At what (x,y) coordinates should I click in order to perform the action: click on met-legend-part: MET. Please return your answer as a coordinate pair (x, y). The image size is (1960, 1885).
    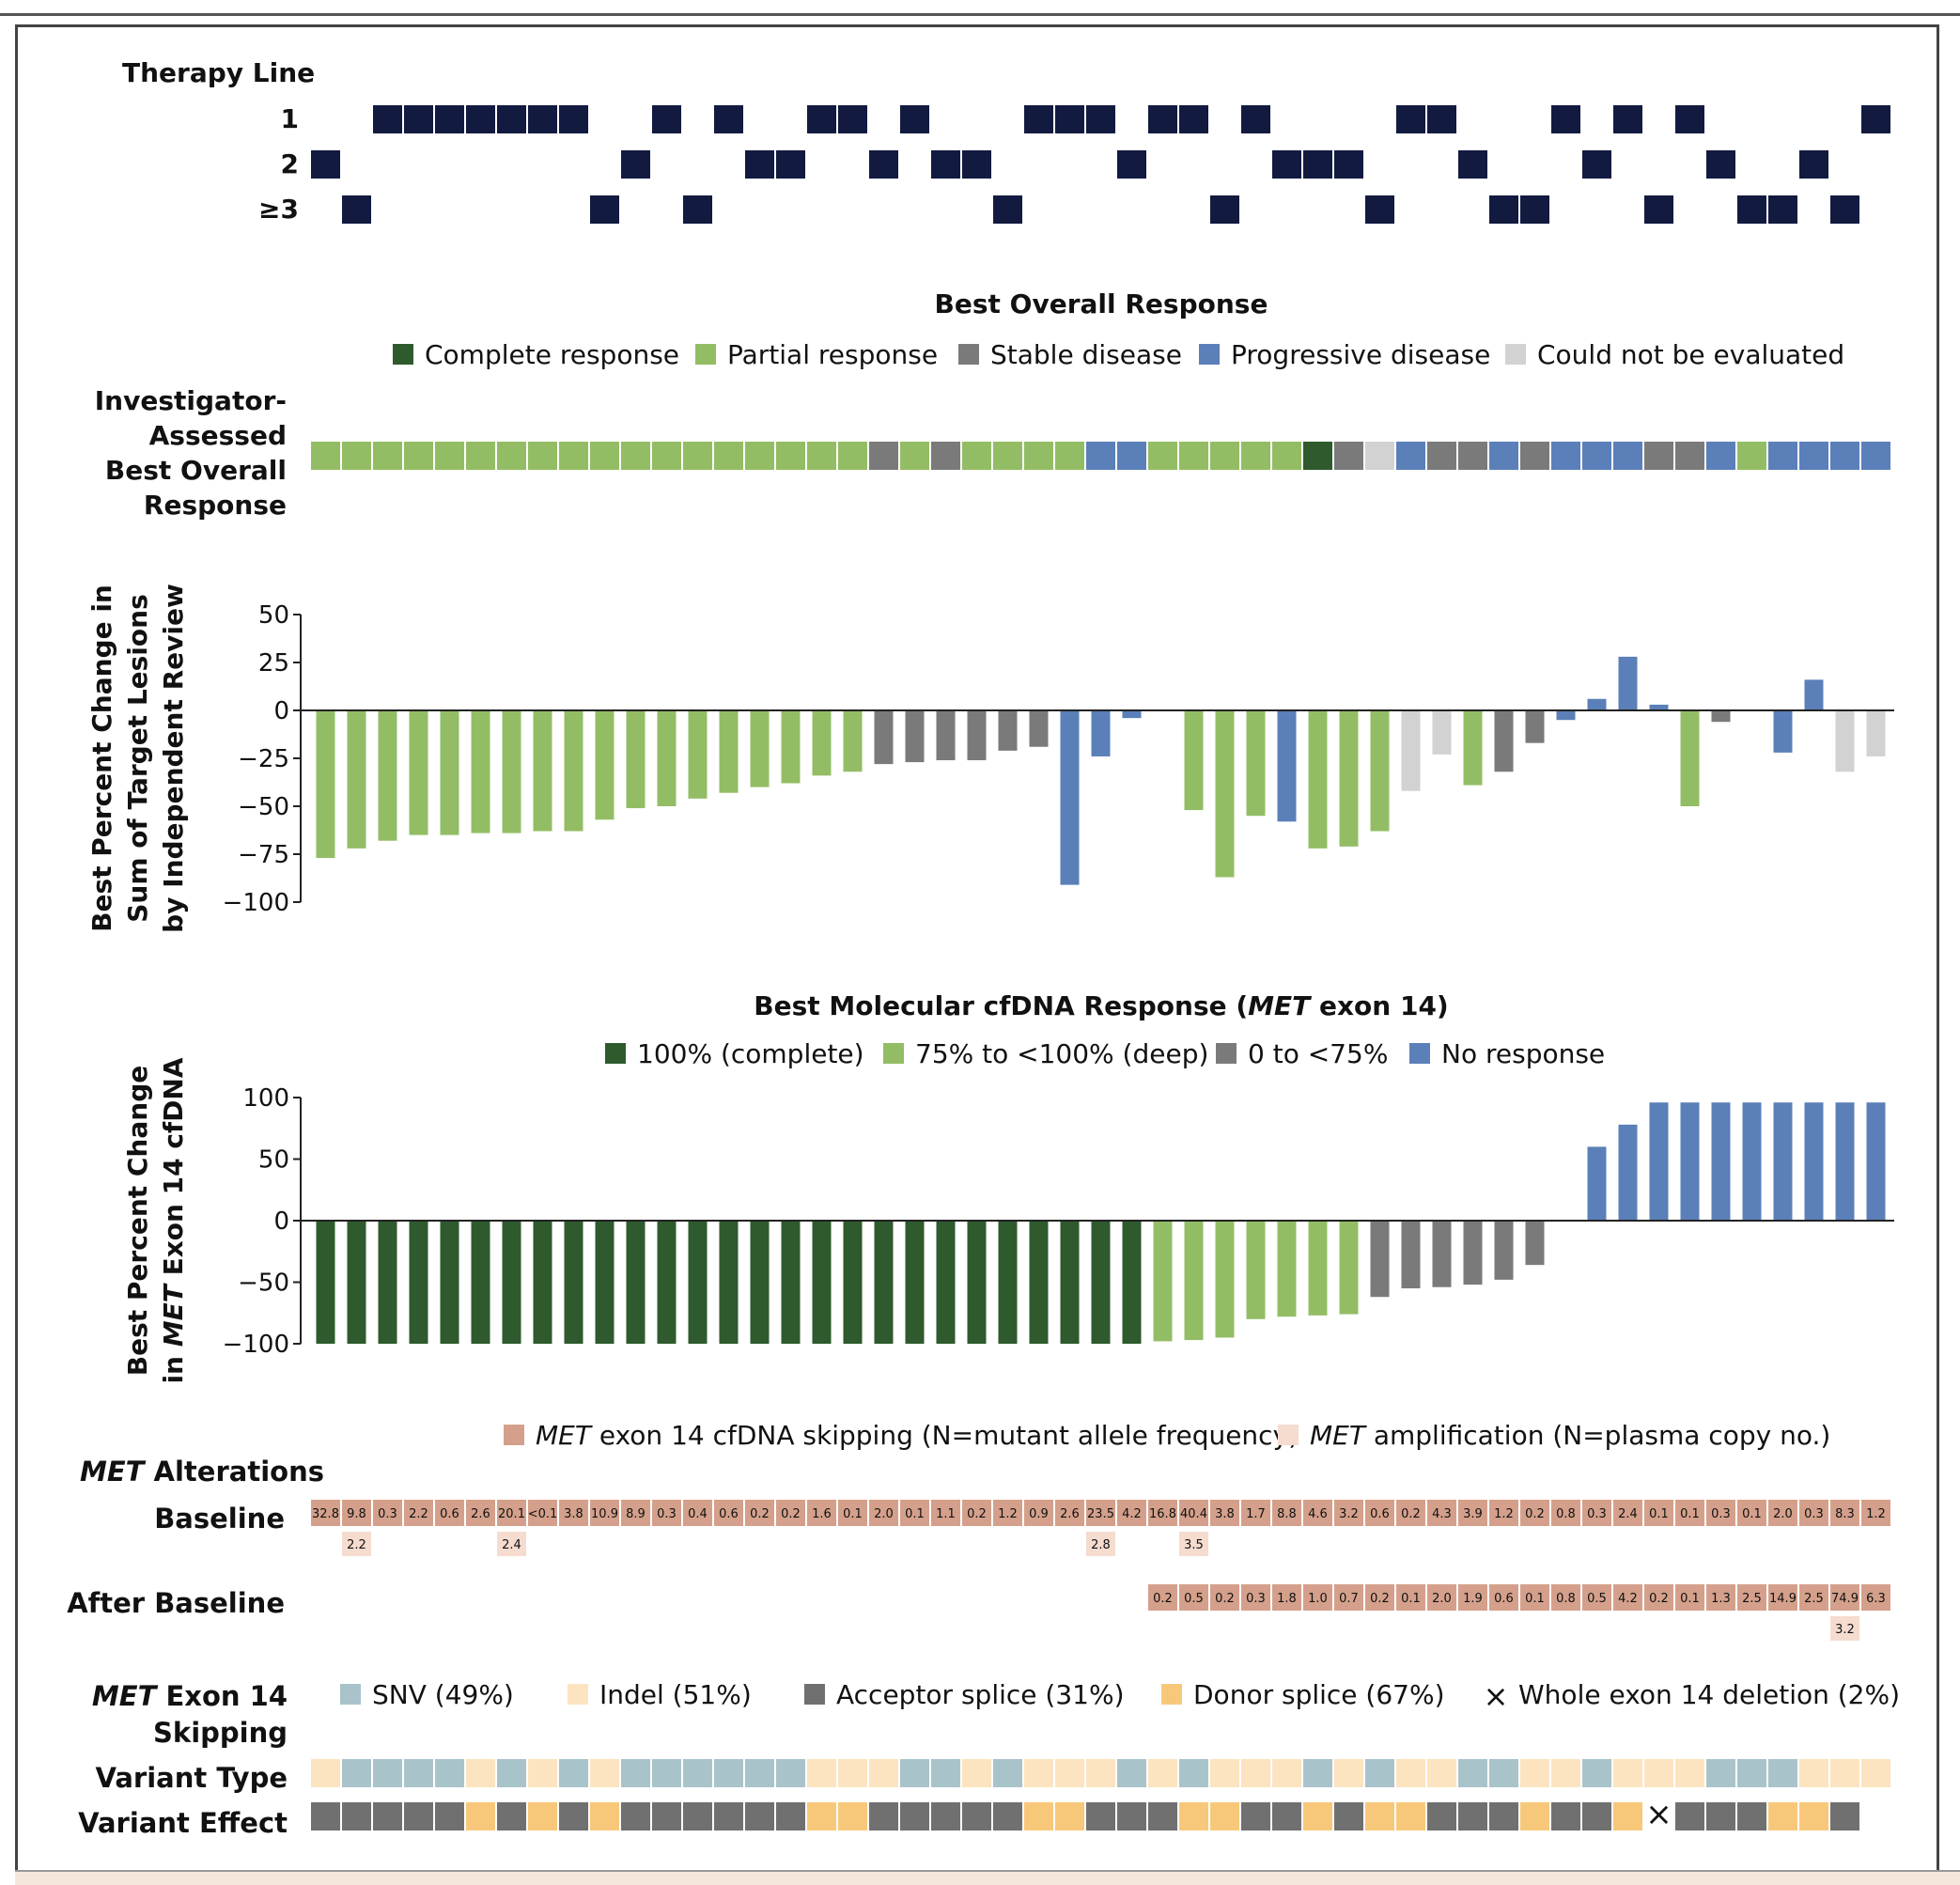
    Looking at the image, I should click on (1338, 1435).